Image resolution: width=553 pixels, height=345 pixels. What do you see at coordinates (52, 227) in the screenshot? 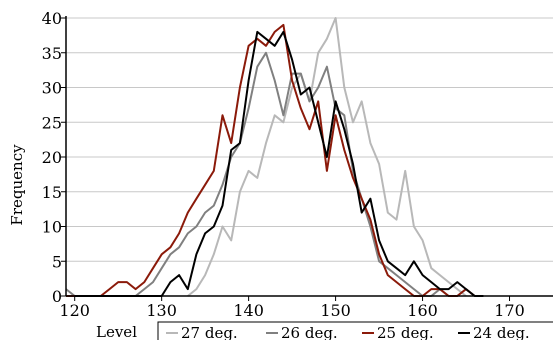
I see `y-tick-label: 10` at bounding box center [52, 227].